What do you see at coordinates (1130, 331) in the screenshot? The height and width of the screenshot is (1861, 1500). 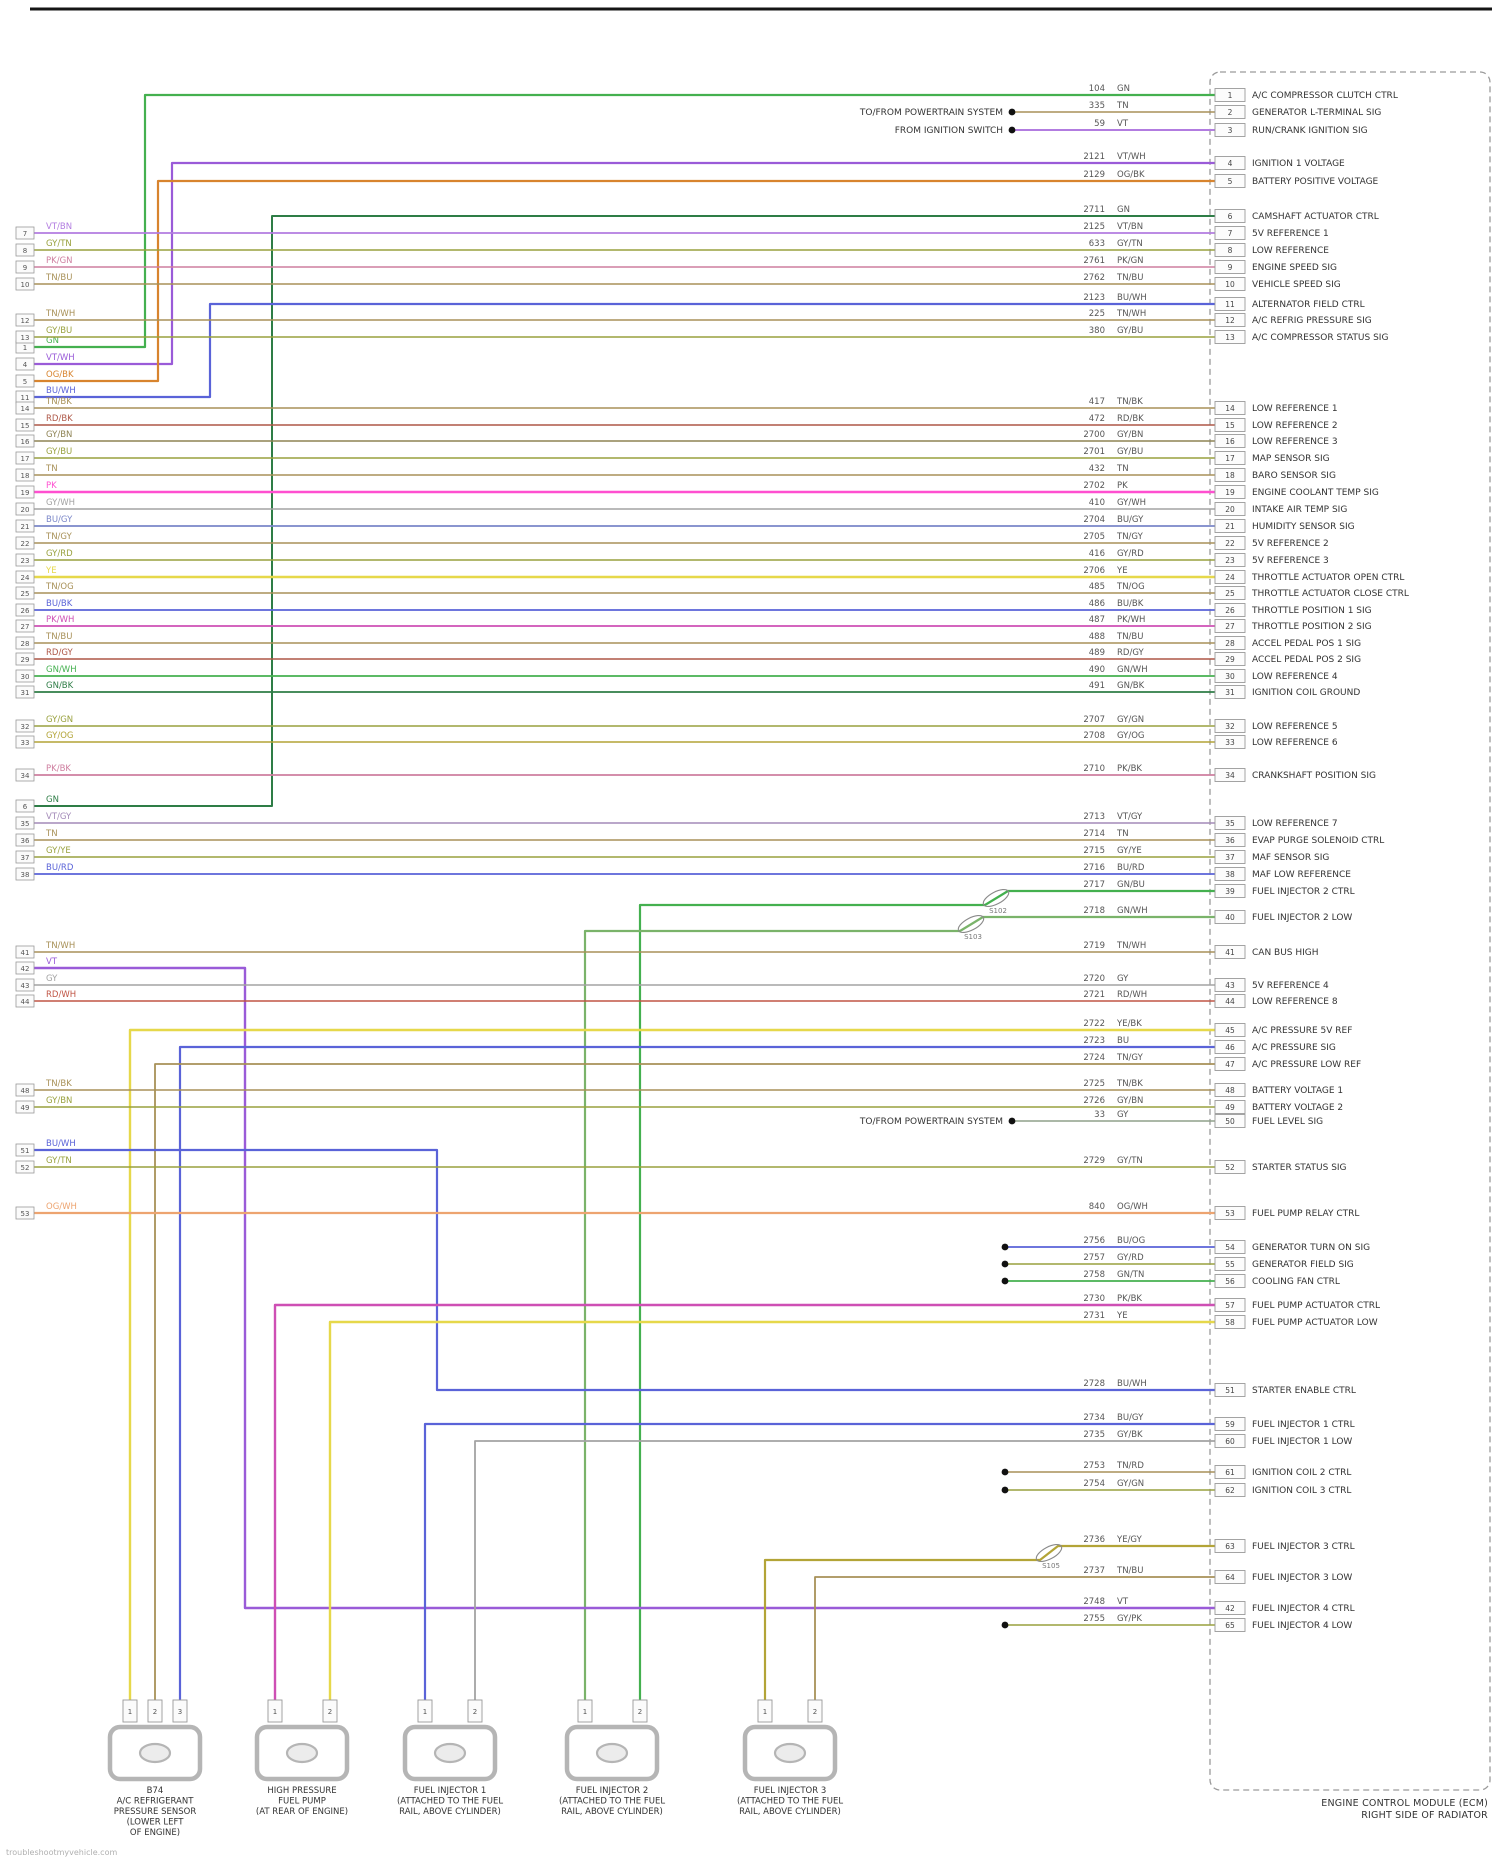 I see `wire-color-code: GY/BU` at bounding box center [1130, 331].